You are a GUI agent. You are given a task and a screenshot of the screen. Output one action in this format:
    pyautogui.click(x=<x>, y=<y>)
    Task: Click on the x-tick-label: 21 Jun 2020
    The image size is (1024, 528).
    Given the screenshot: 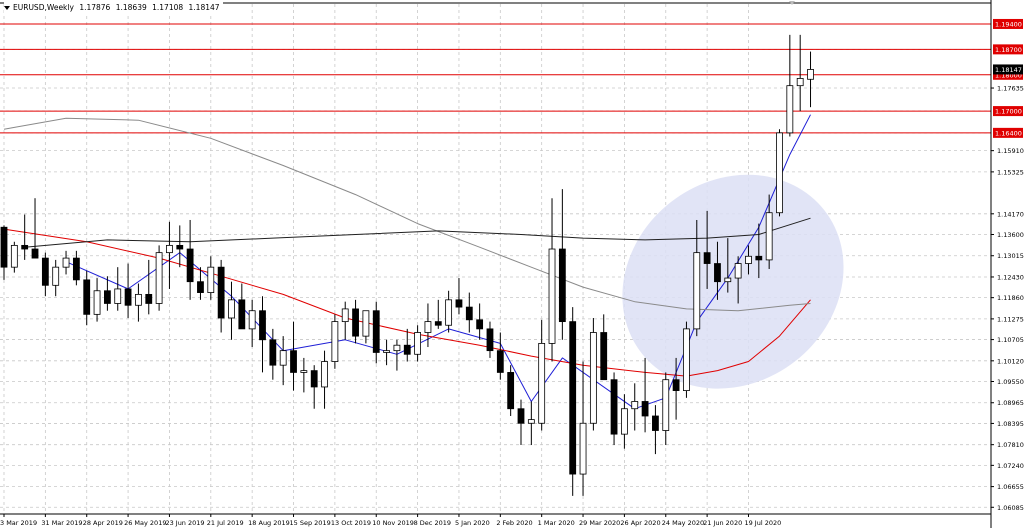 What is the action you would take?
    pyautogui.click(x=722, y=523)
    